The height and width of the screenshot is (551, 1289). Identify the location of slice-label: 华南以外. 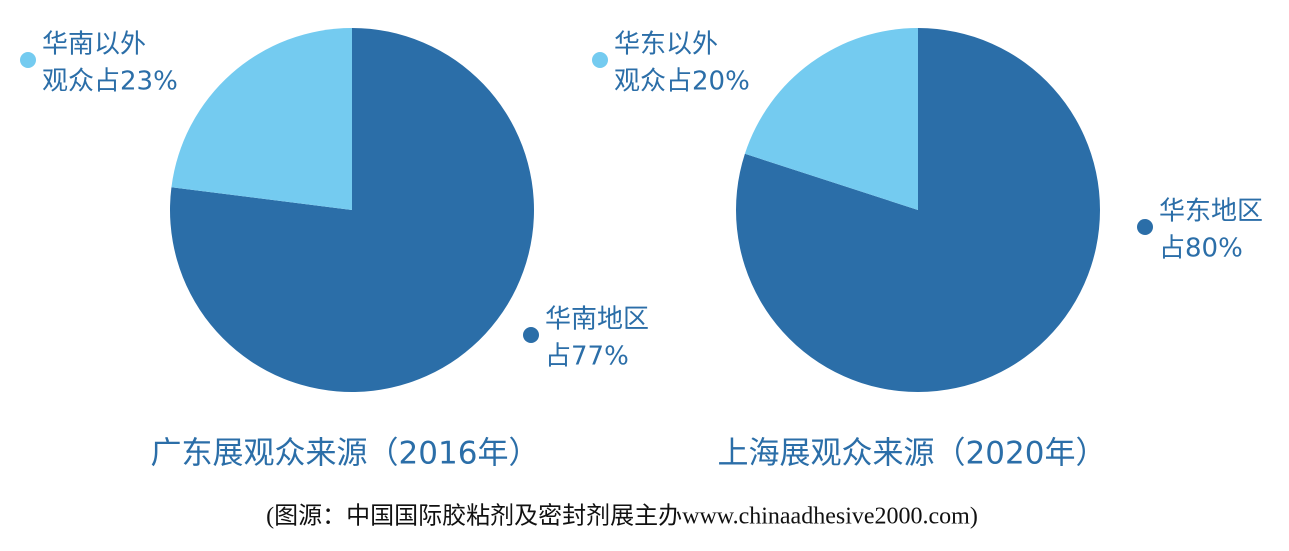
(94, 45).